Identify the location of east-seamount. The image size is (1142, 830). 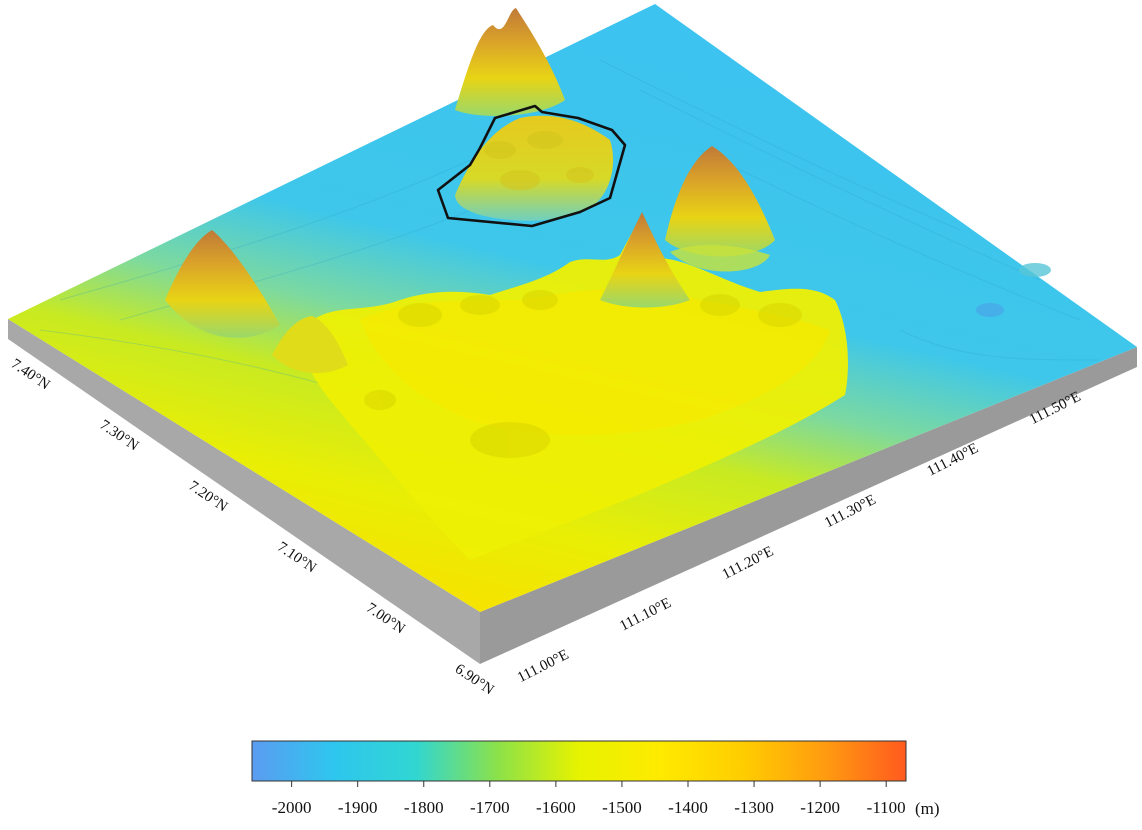
(720, 201).